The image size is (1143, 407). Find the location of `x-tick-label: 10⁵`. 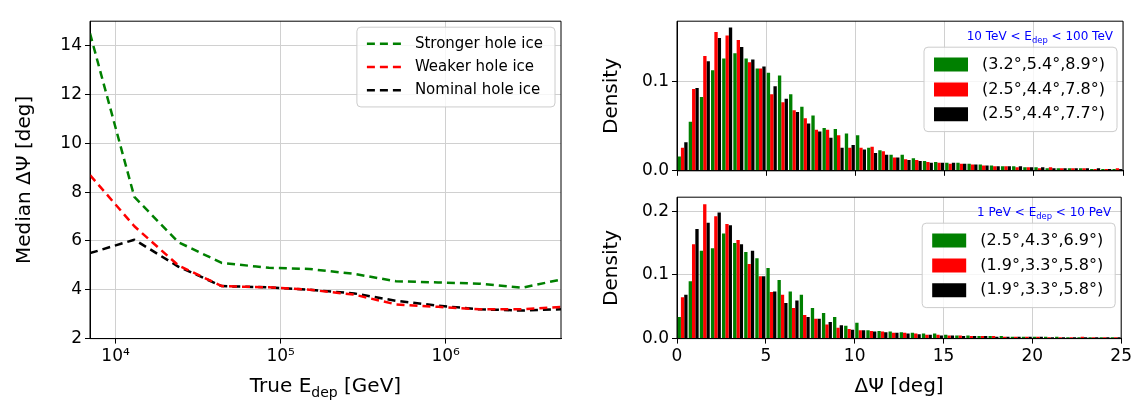

x-tick-label: 10⁵ is located at coordinates (280, 355).